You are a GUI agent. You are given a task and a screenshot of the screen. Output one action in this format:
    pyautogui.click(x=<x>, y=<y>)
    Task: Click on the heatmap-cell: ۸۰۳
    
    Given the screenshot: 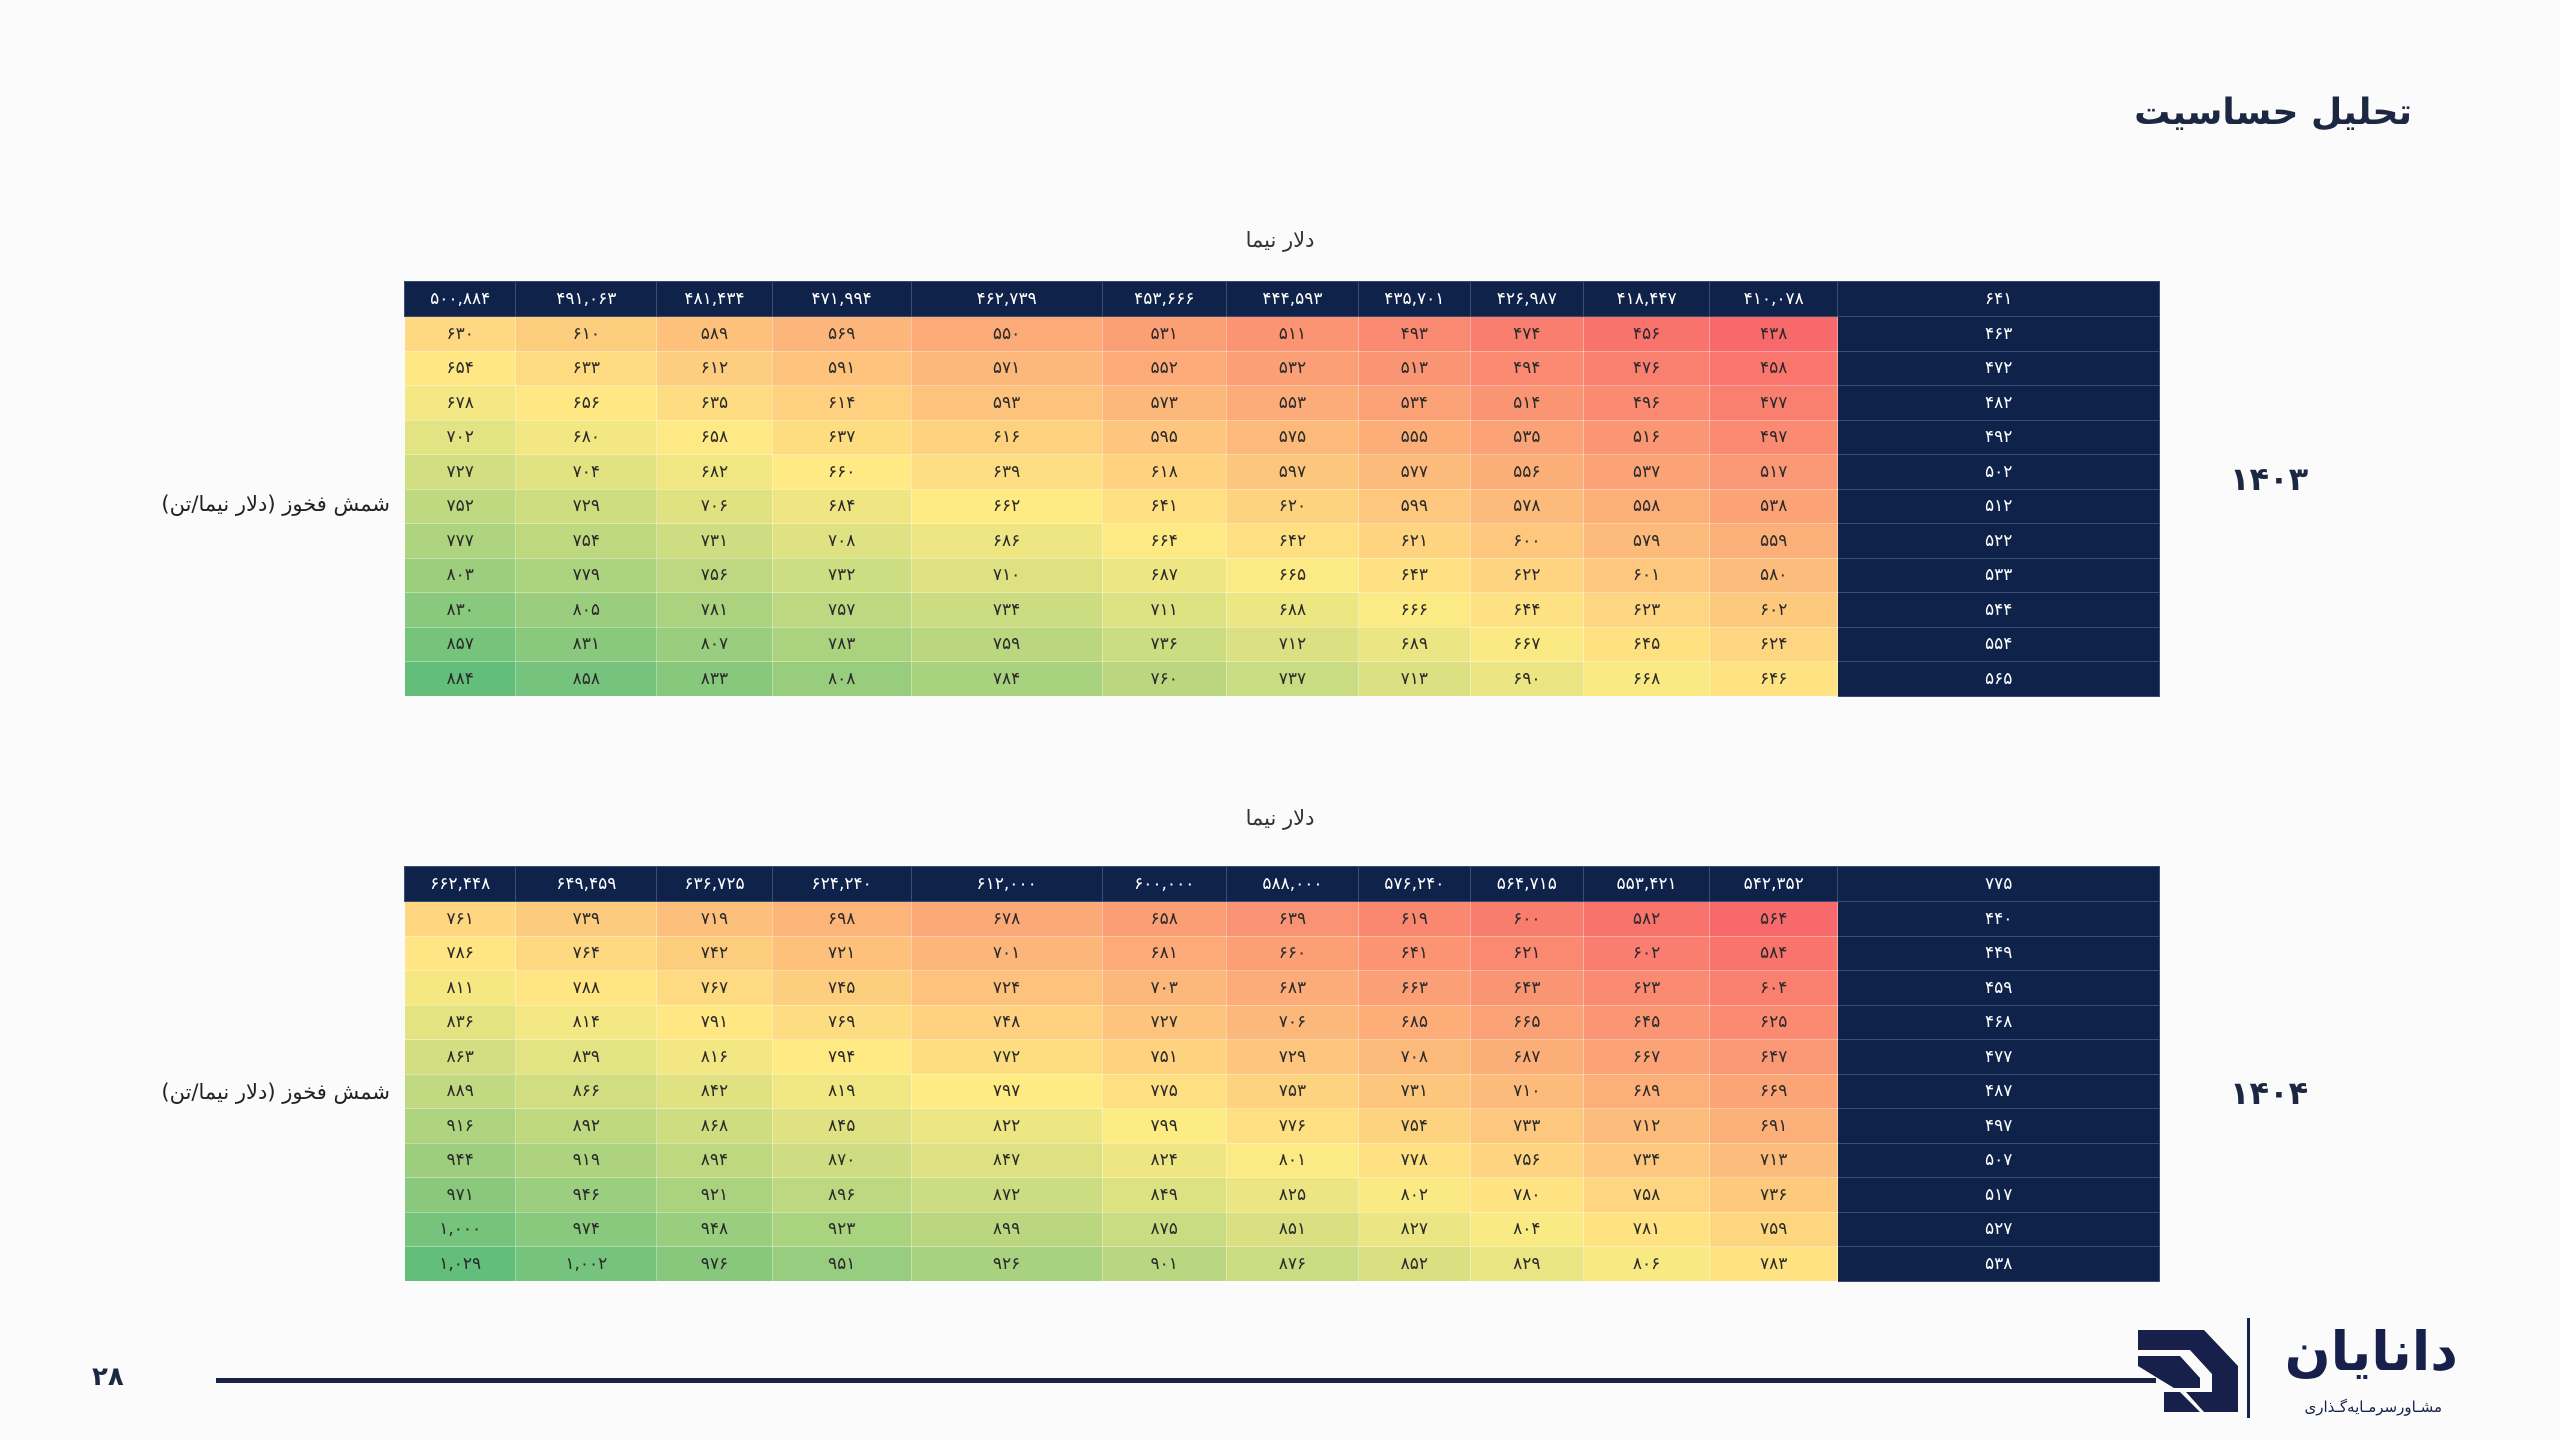 What is the action you would take?
    pyautogui.click(x=460, y=575)
    